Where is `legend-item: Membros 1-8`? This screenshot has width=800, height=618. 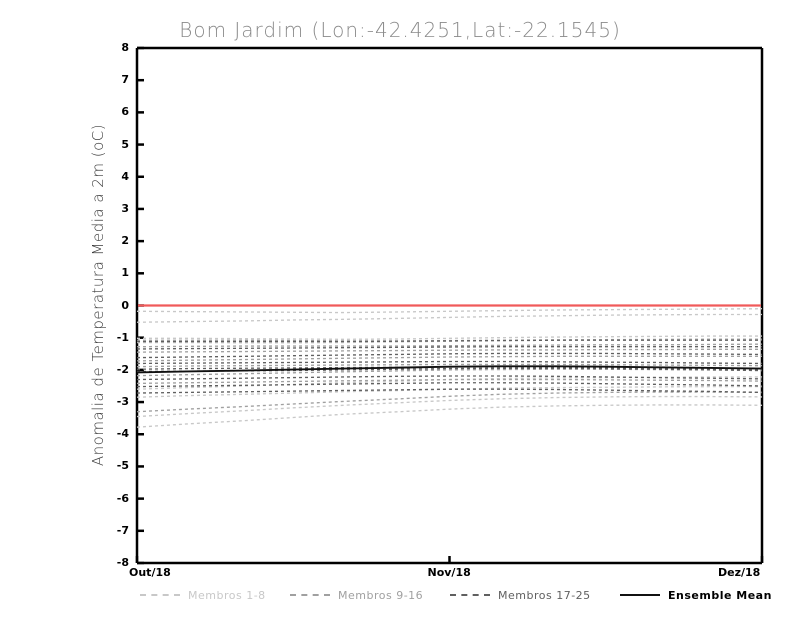
legend-item: Membros 1-8 is located at coordinates (203, 595).